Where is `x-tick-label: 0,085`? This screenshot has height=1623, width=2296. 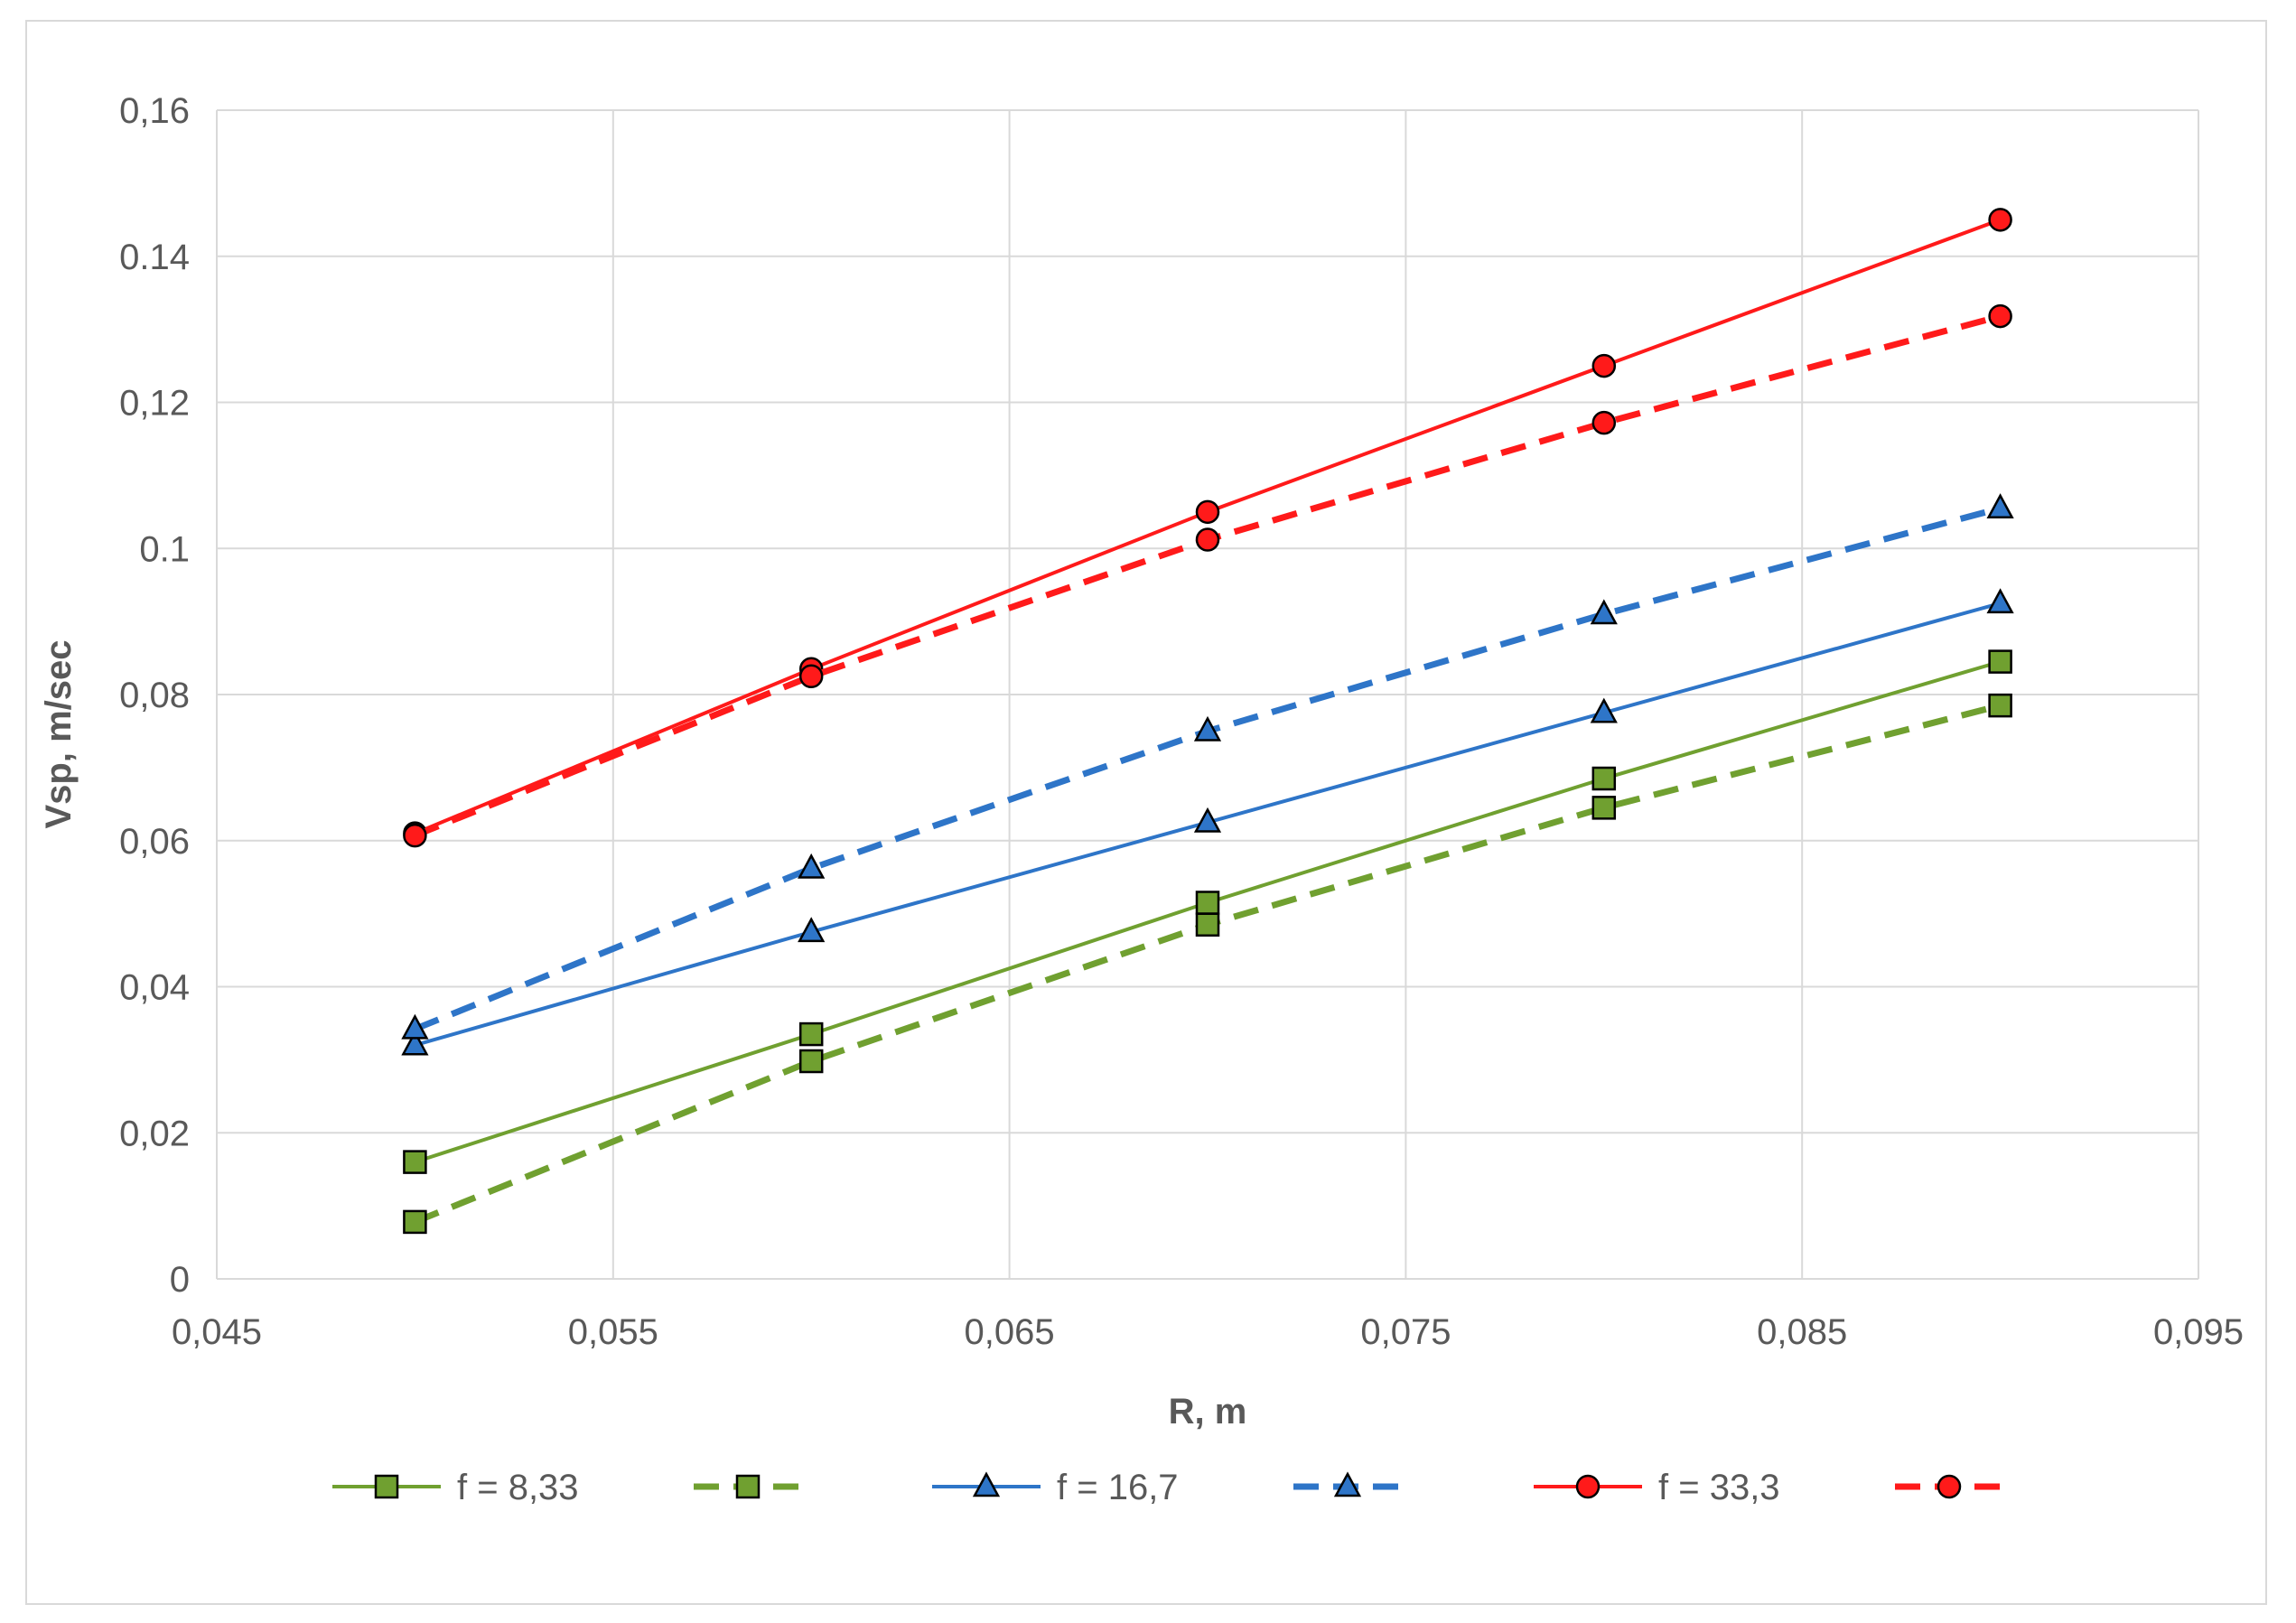 x-tick-label: 0,085 is located at coordinates (1802, 1332).